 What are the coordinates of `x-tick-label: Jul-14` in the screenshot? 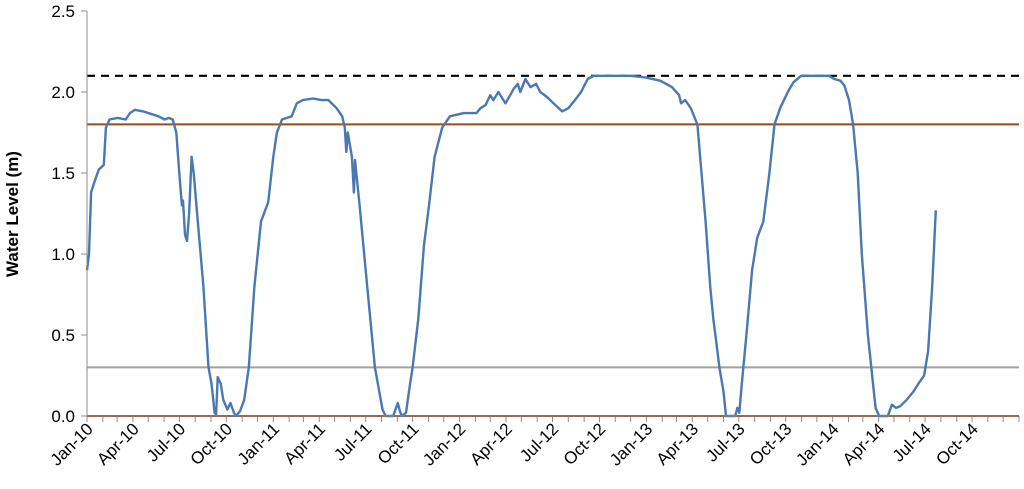 It's located at (912, 442).